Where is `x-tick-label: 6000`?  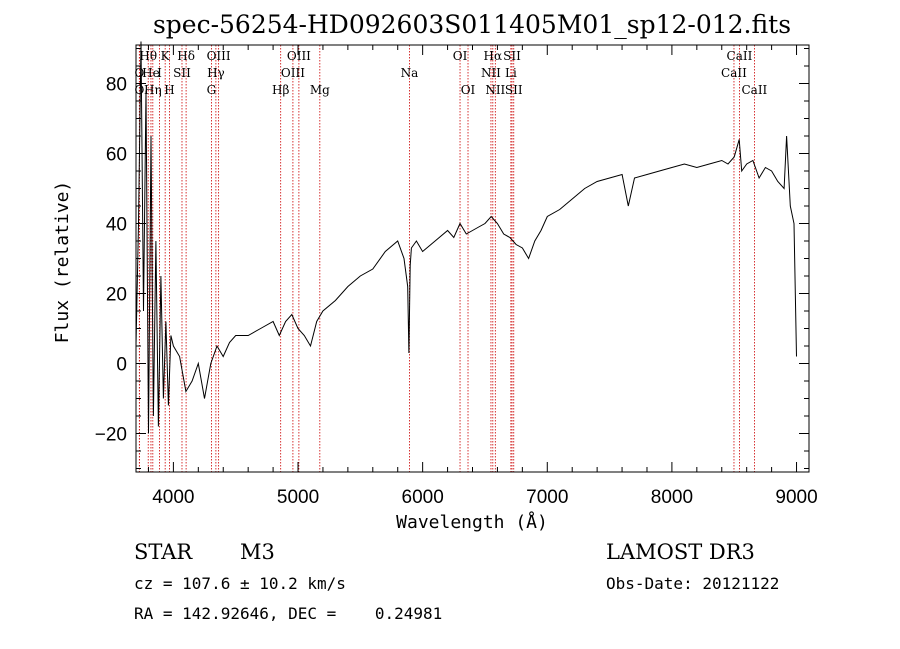
x-tick-label: 6000 is located at coordinates (423, 497).